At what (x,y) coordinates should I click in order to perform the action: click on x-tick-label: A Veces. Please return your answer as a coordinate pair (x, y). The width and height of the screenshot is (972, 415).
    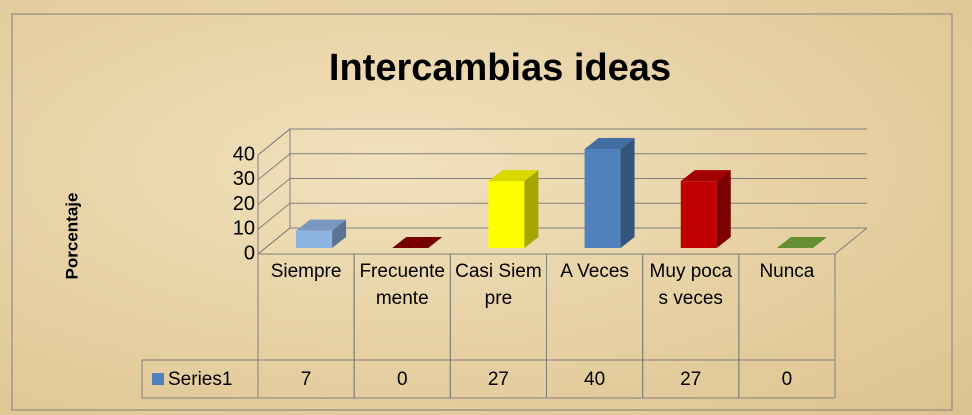
    Looking at the image, I should click on (594, 271).